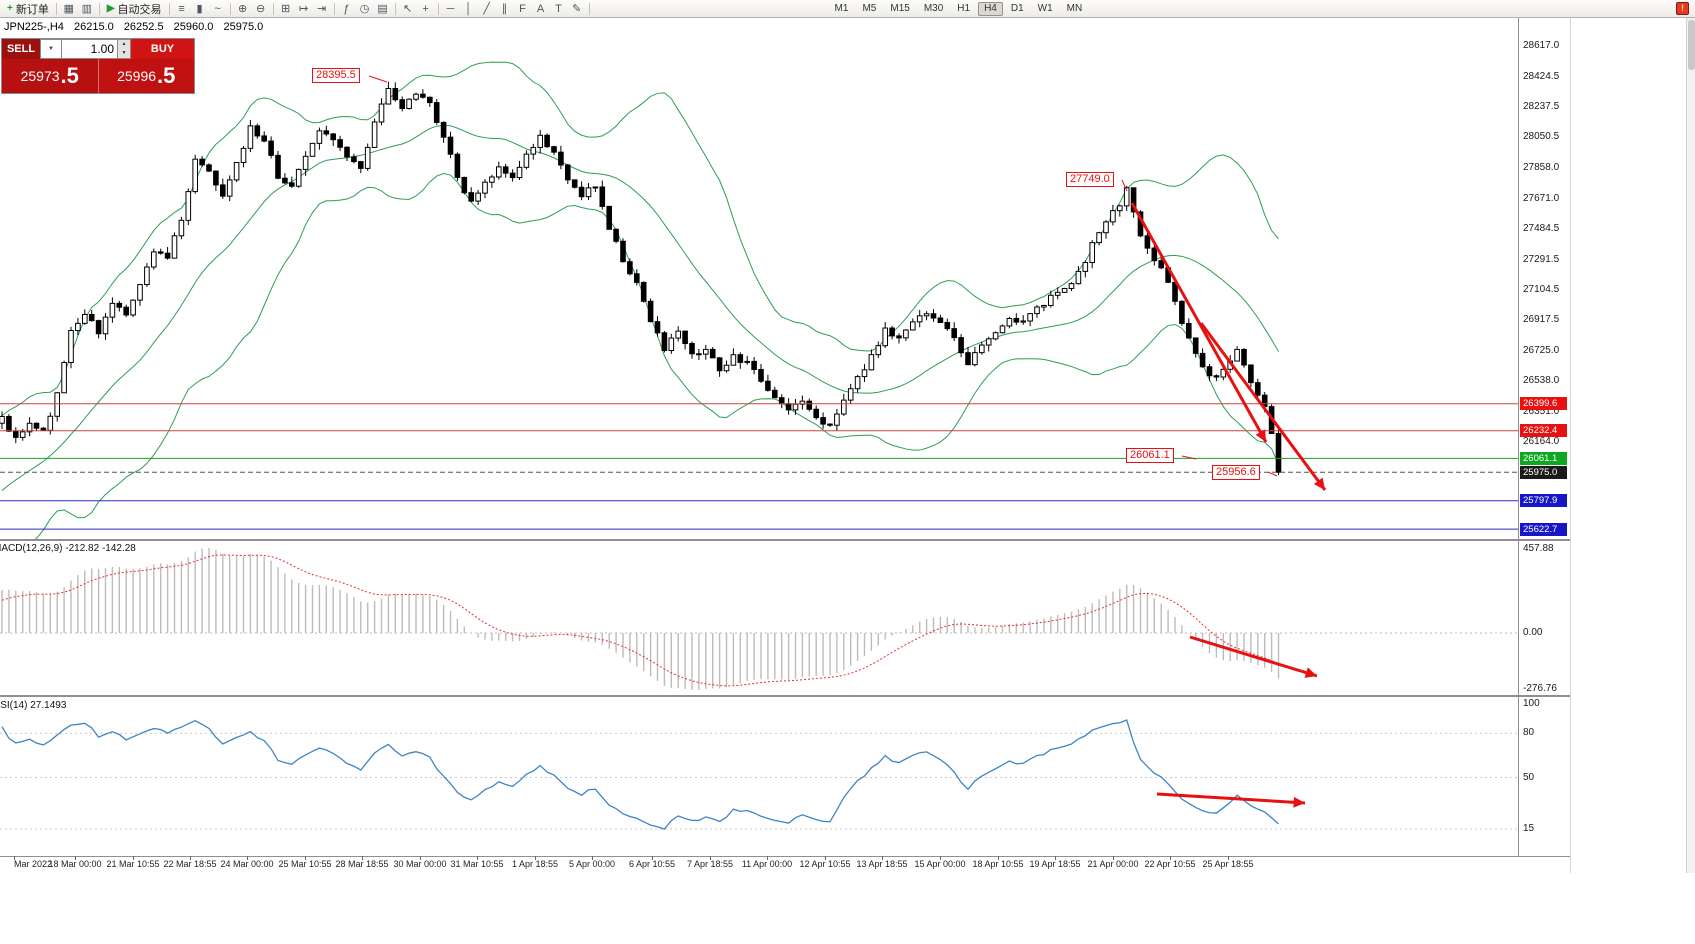 This screenshot has height=944, width=1695. I want to click on periods-icon: ◷, so click(364, 9).